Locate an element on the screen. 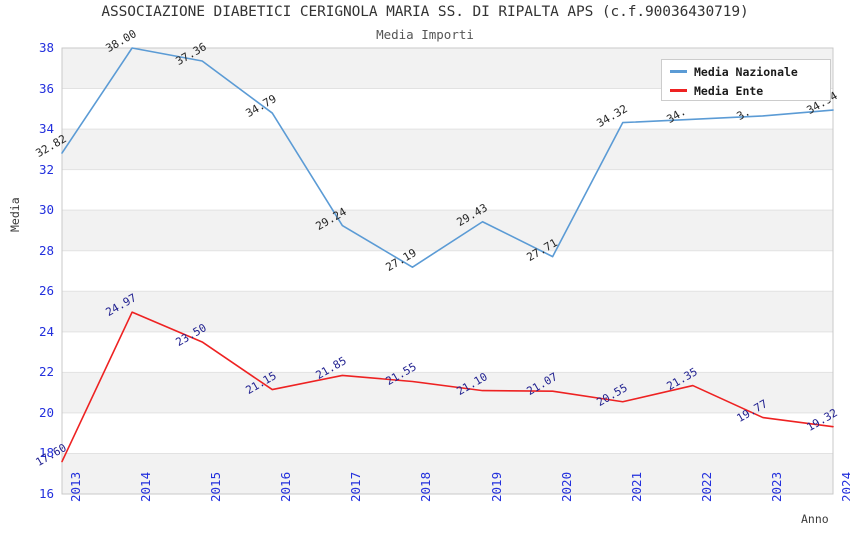  legend-label-media-nazionale: Media Nazionale is located at coordinates (746, 71).